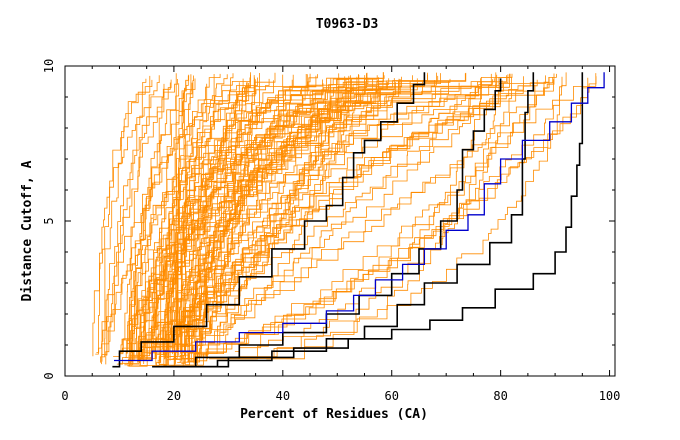 Image resolution: width=680 pixels, height=440 pixels. I want to click on x-tick-label: 80, so click(500, 396).